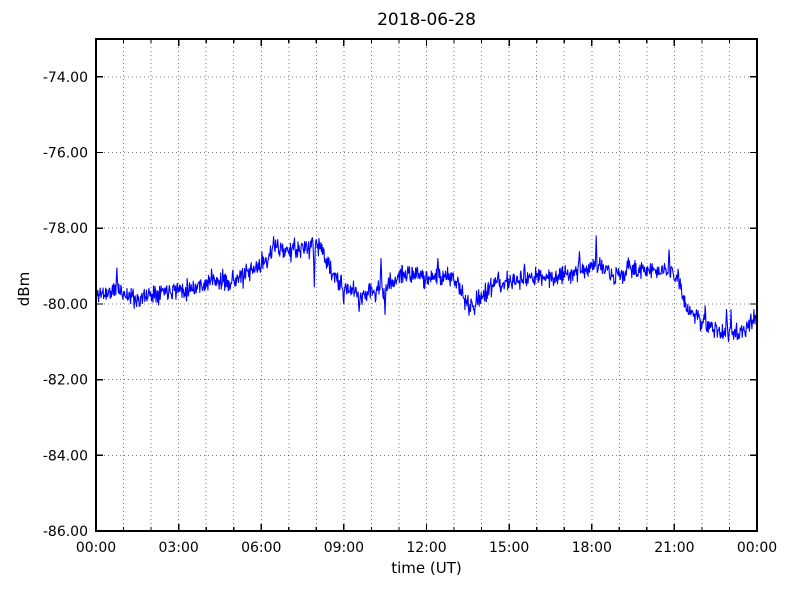 The height and width of the screenshot is (600, 800). Describe the element at coordinates (592, 548) in the screenshot. I see `x-tick-label: 18:00` at that location.